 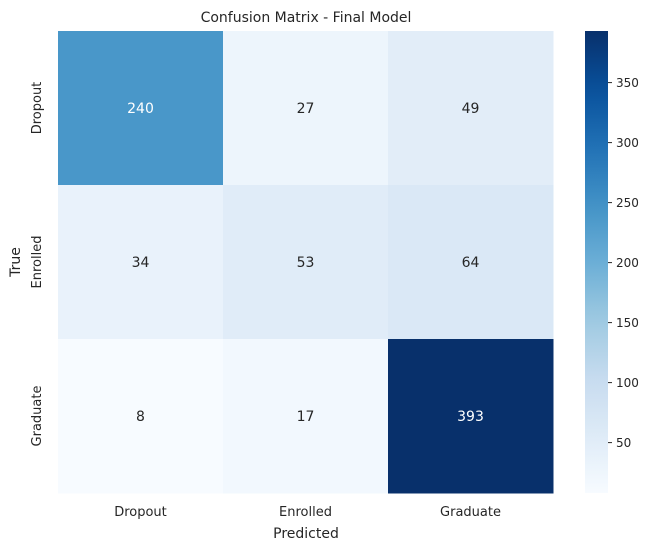 What do you see at coordinates (627, 83) in the screenshot?
I see `colorbar-tick-label: 350` at bounding box center [627, 83].